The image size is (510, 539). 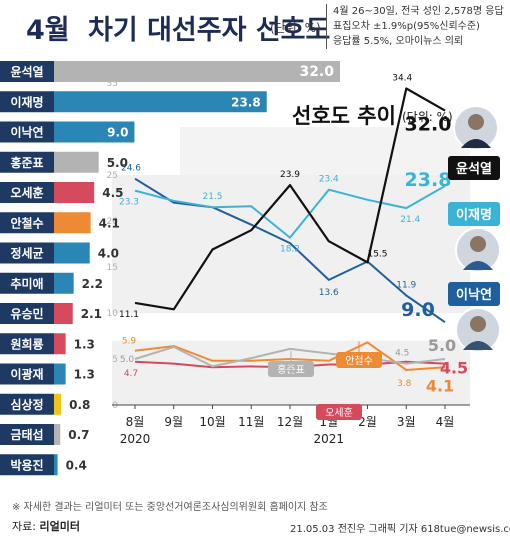 I want to click on bar-category-label: 이낙연, so click(x=26, y=132).